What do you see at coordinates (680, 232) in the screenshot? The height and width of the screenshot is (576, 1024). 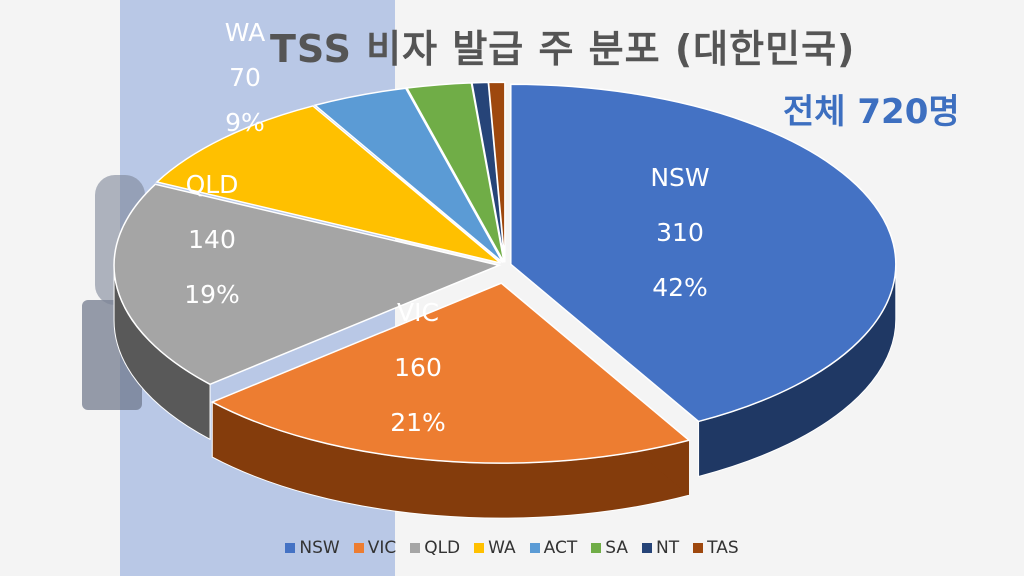 I see `label-value: 310` at bounding box center [680, 232].